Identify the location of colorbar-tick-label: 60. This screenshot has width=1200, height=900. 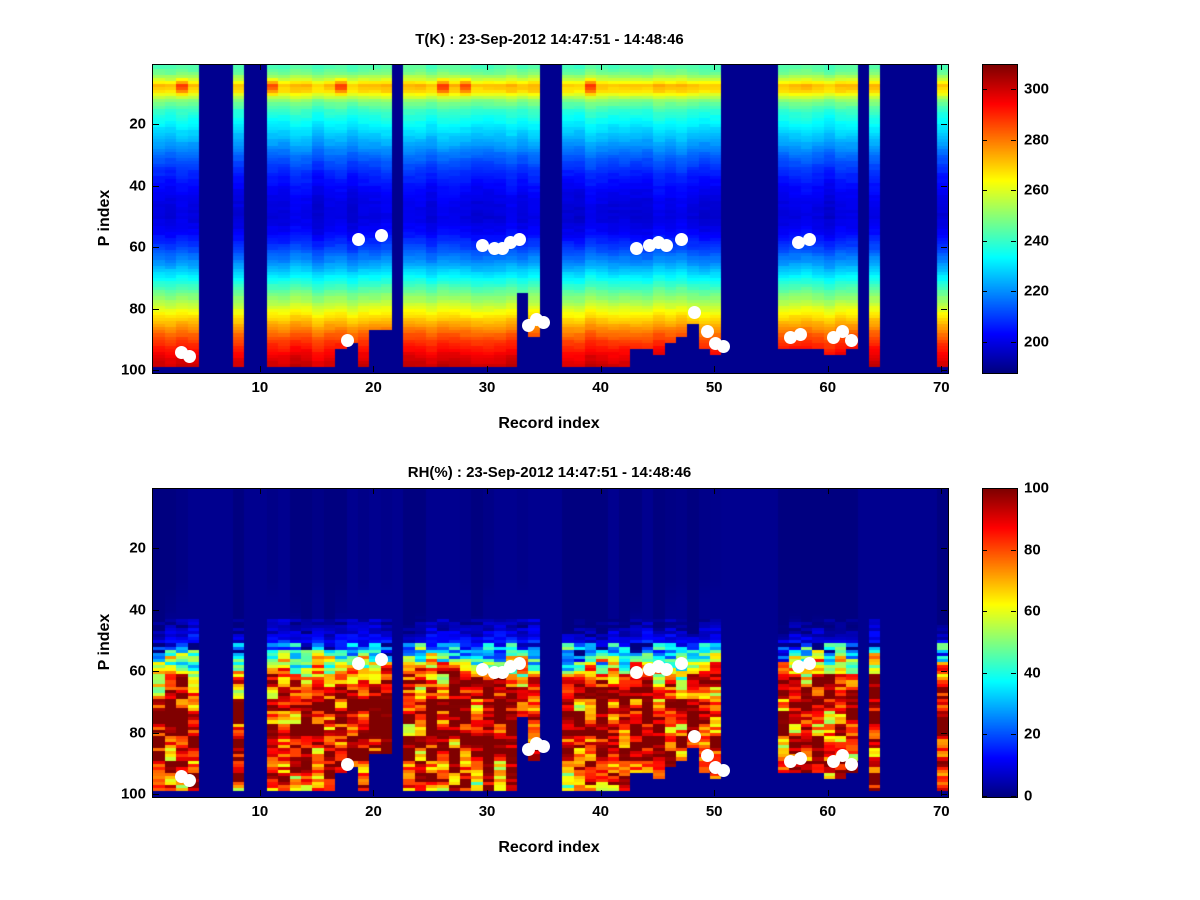
(1032, 611).